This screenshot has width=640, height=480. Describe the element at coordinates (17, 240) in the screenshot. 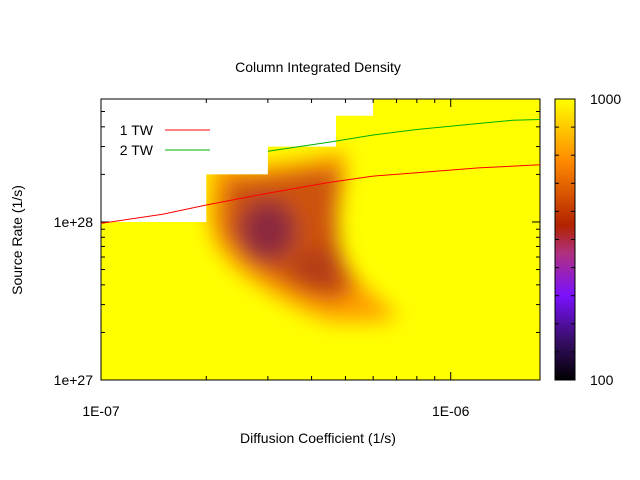

I see `y-axis-label: Source Rate (1/s)` at that location.